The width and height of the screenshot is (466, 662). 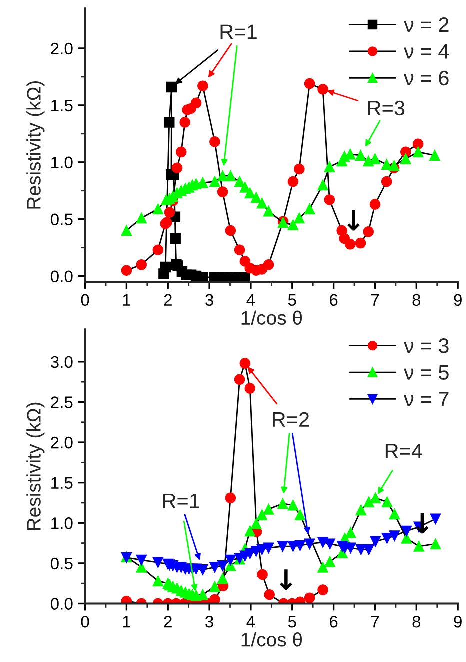 What do you see at coordinates (426, 78) in the screenshot?
I see `legend-label: ν = 6` at bounding box center [426, 78].